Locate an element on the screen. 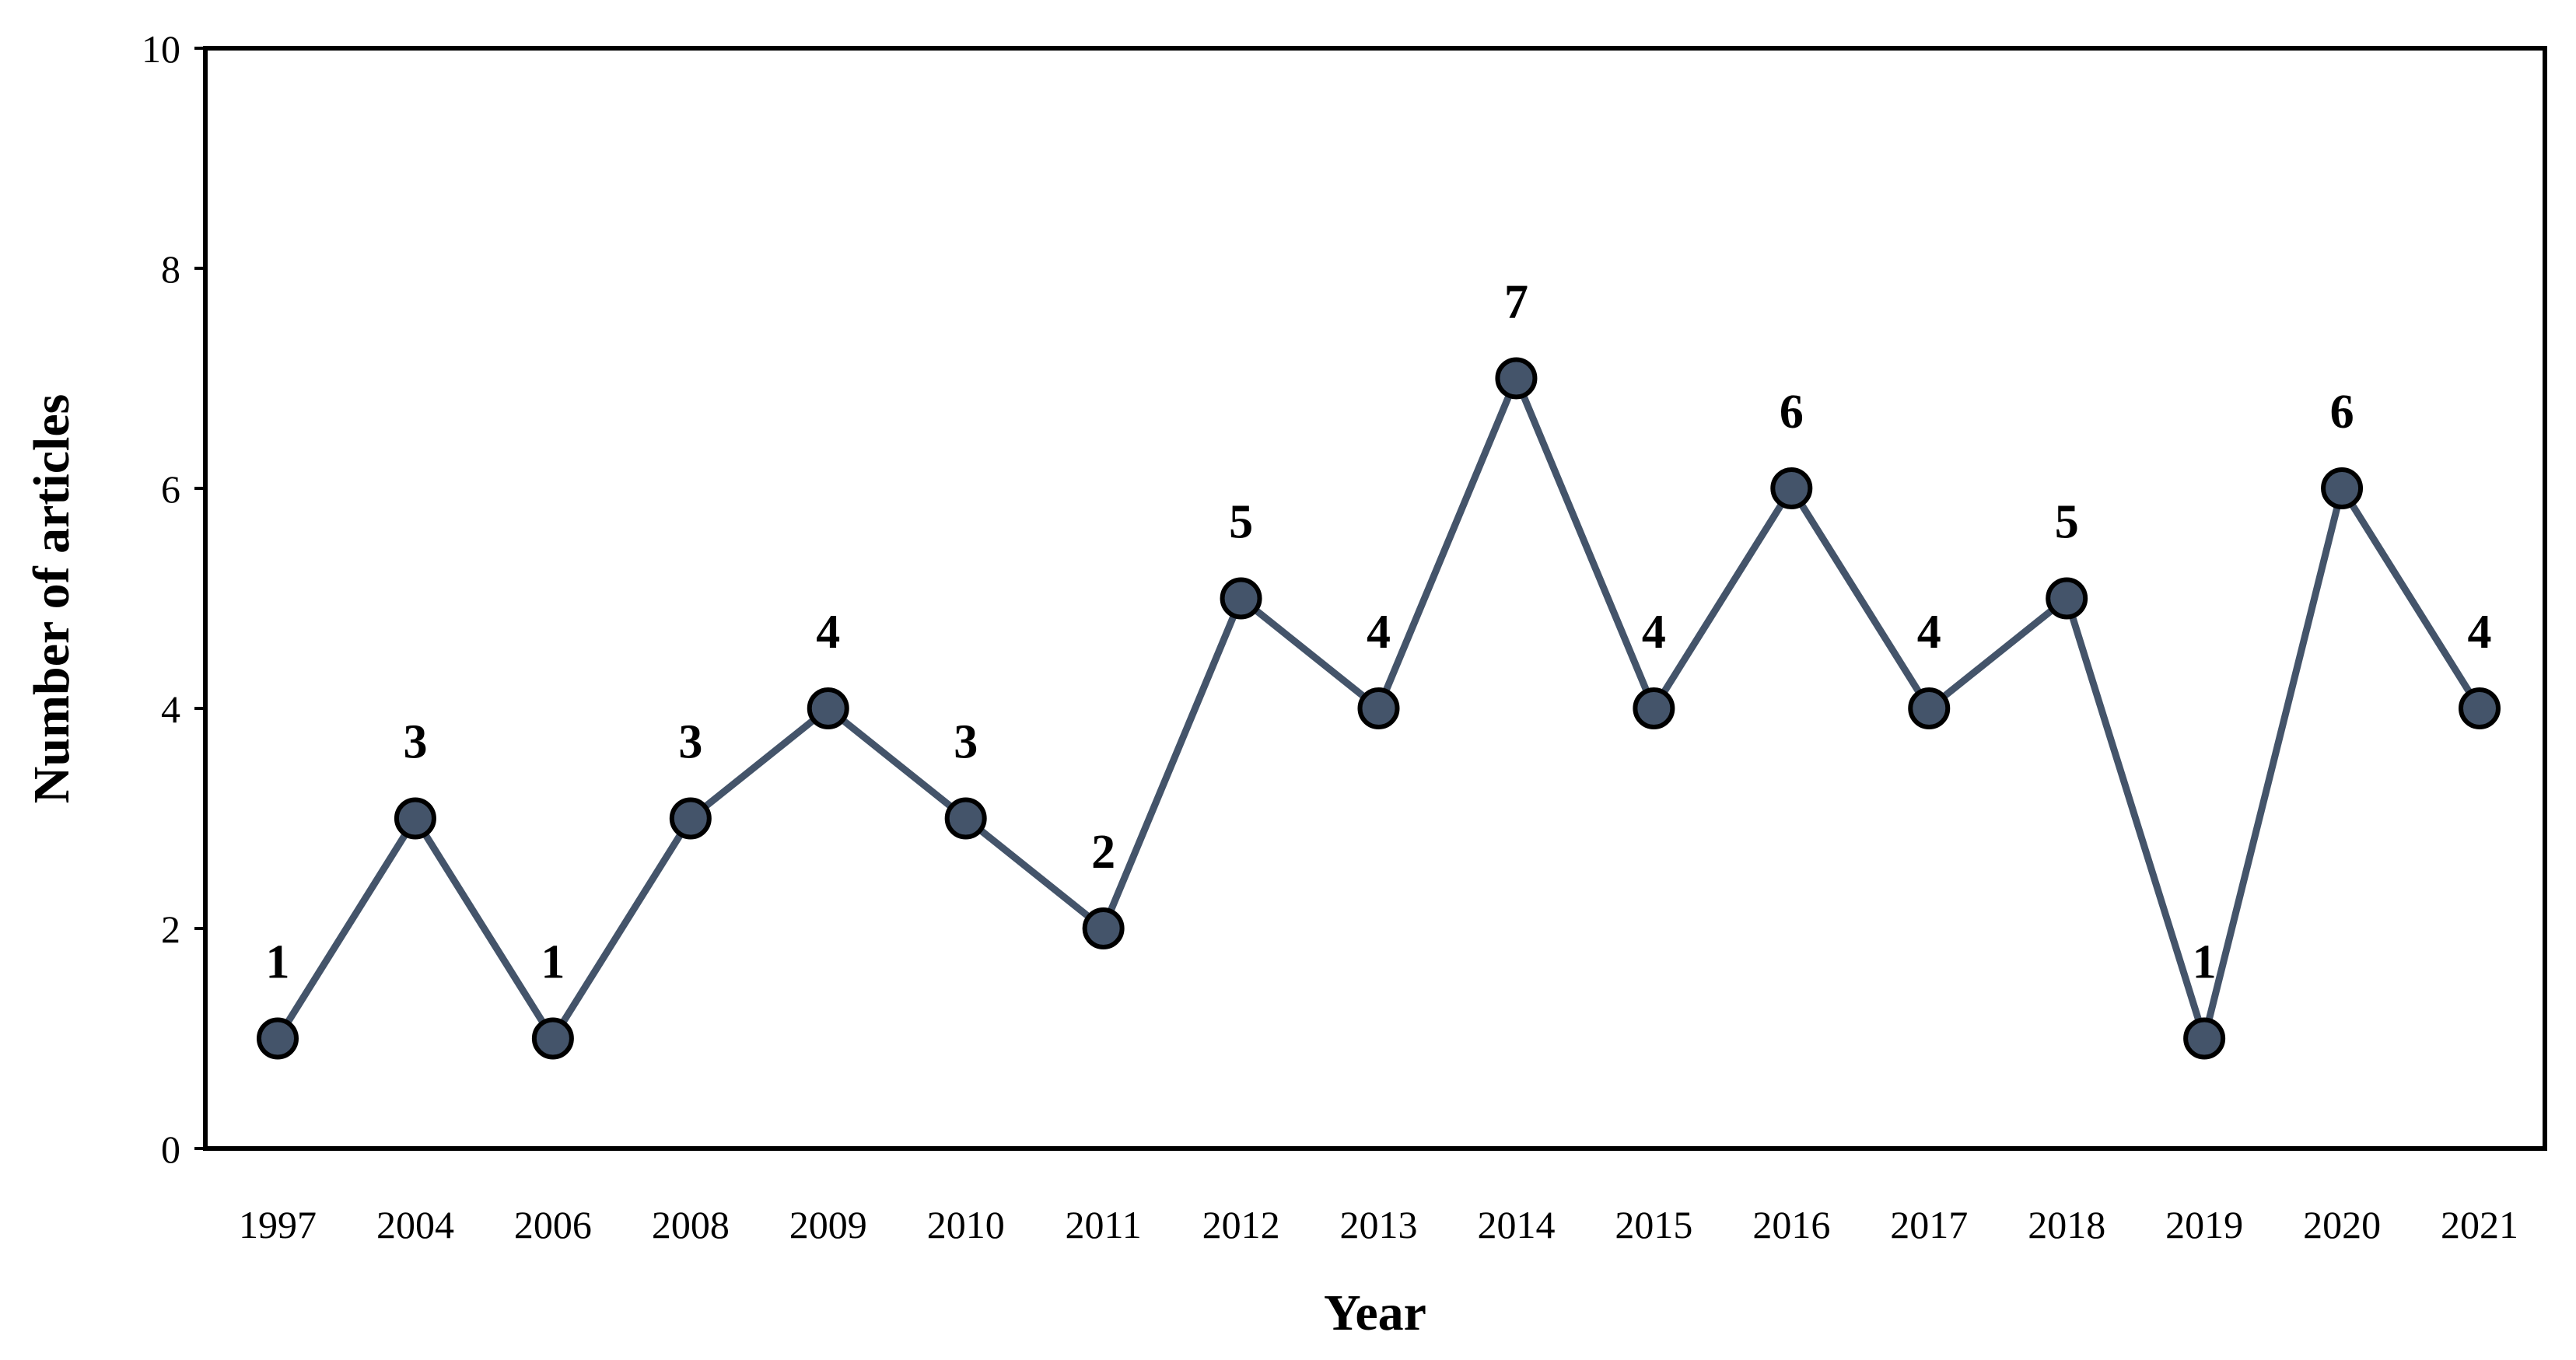 This screenshot has width=2576, height=1360. x-tick-label: 2010 is located at coordinates (966, 1224).